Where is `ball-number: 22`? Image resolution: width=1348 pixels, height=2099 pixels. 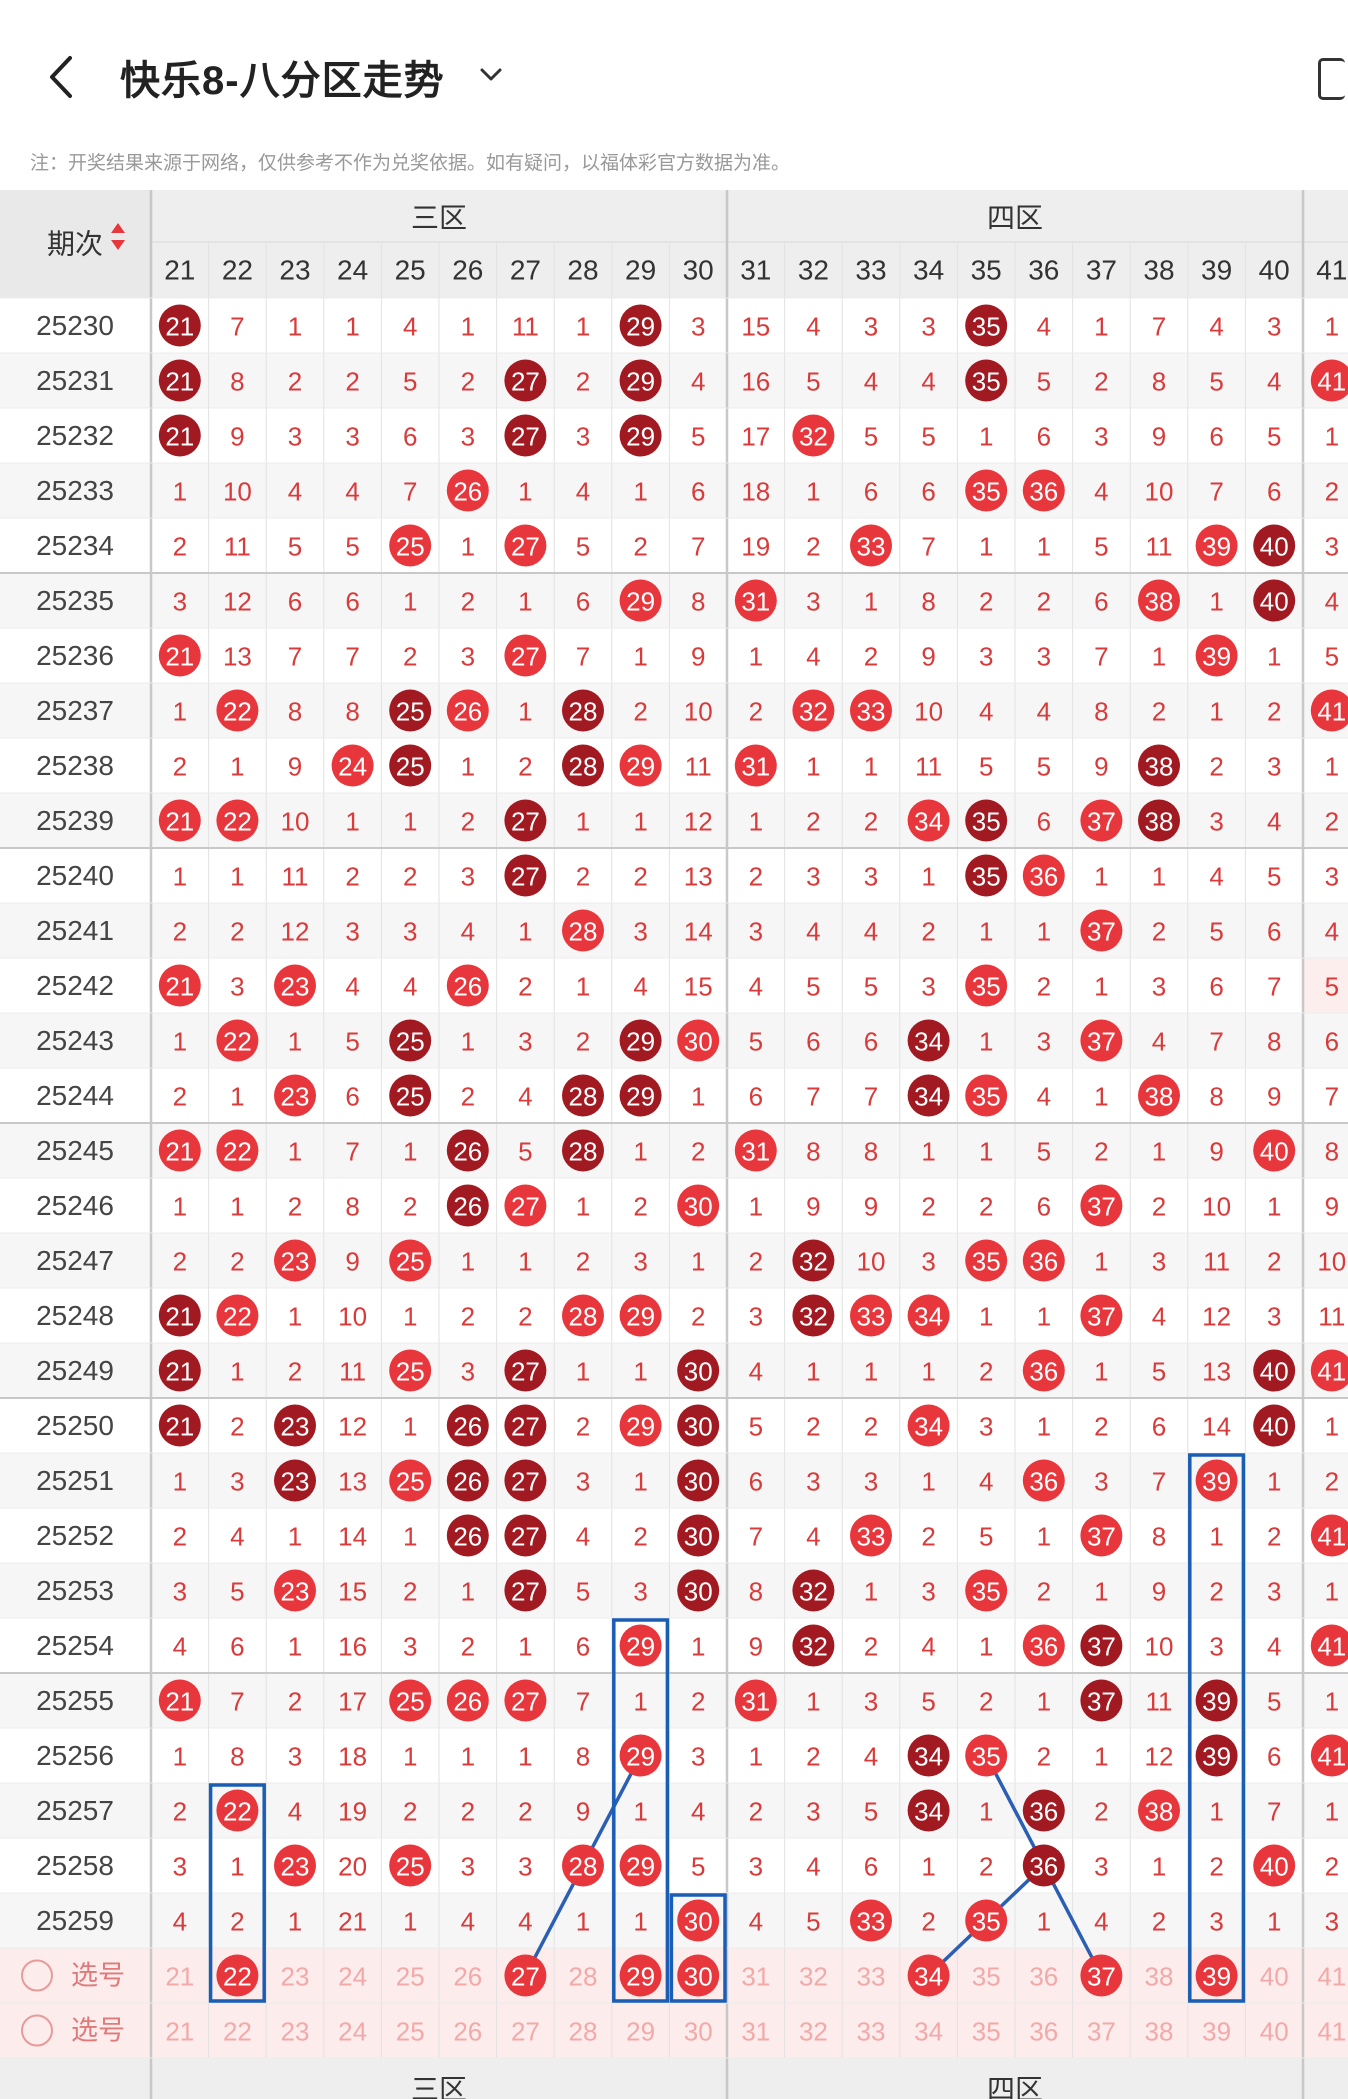 ball-number: 22 is located at coordinates (237, 712).